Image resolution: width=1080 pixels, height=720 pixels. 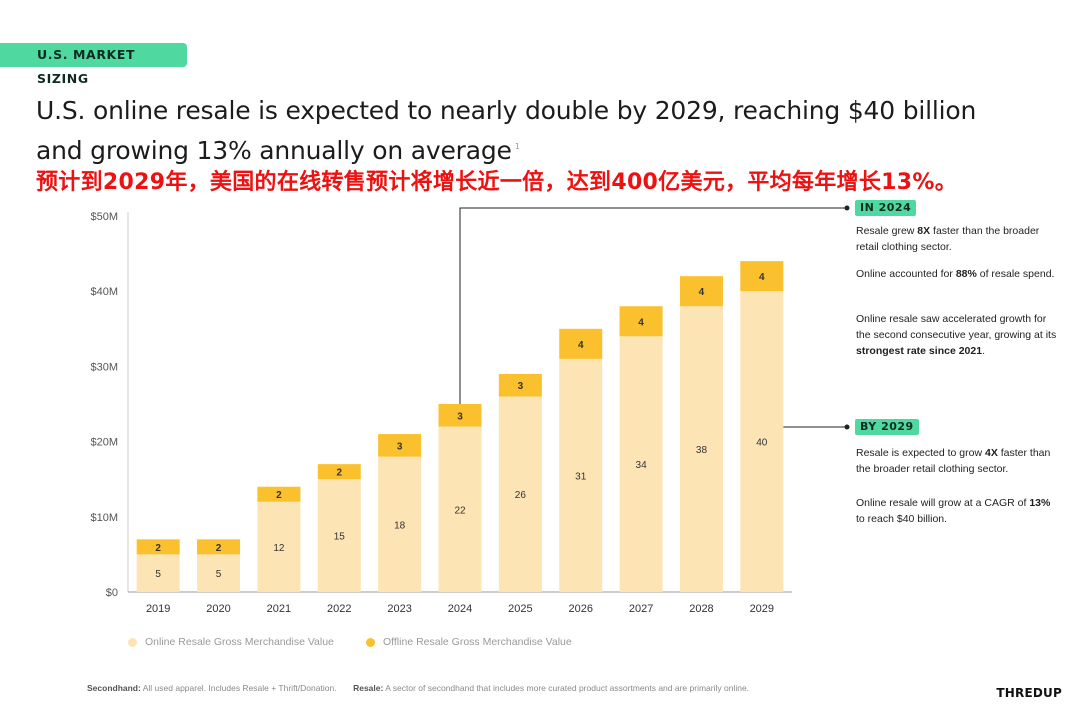 What do you see at coordinates (887, 427) in the screenshot?
I see `by-2029-badge: BY 2029` at bounding box center [887, 427].